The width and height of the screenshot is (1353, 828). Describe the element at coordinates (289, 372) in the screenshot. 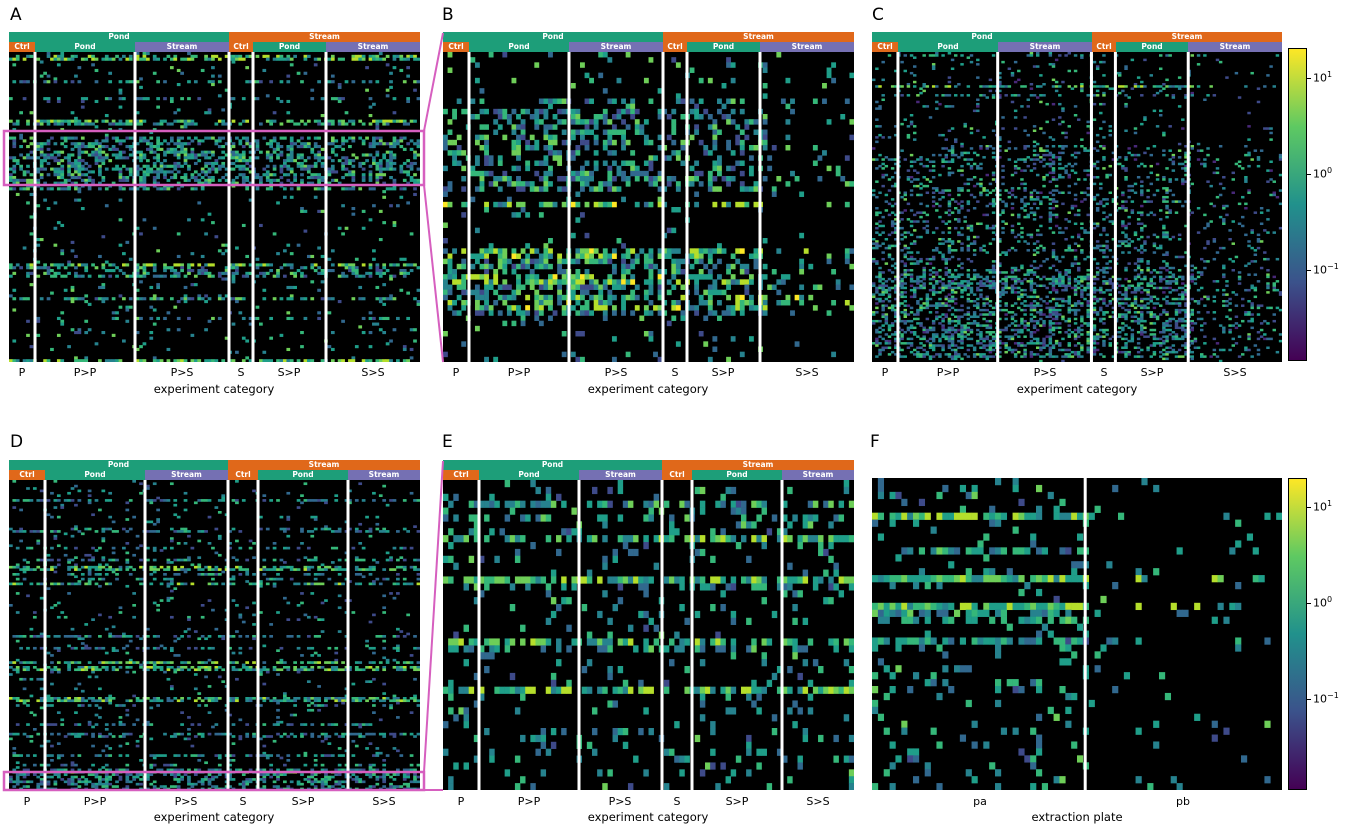

I see `tick-label: S>P` at that location.